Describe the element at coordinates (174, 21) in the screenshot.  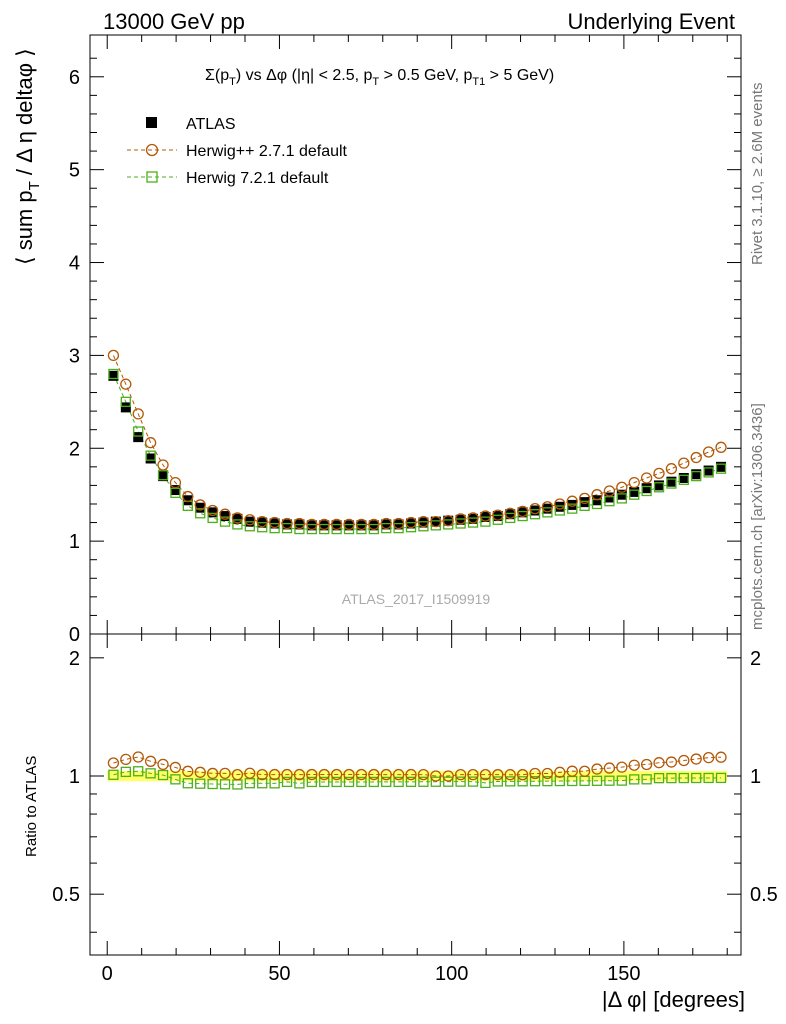
I see `header-left: 13000 GeV pp` at that location.